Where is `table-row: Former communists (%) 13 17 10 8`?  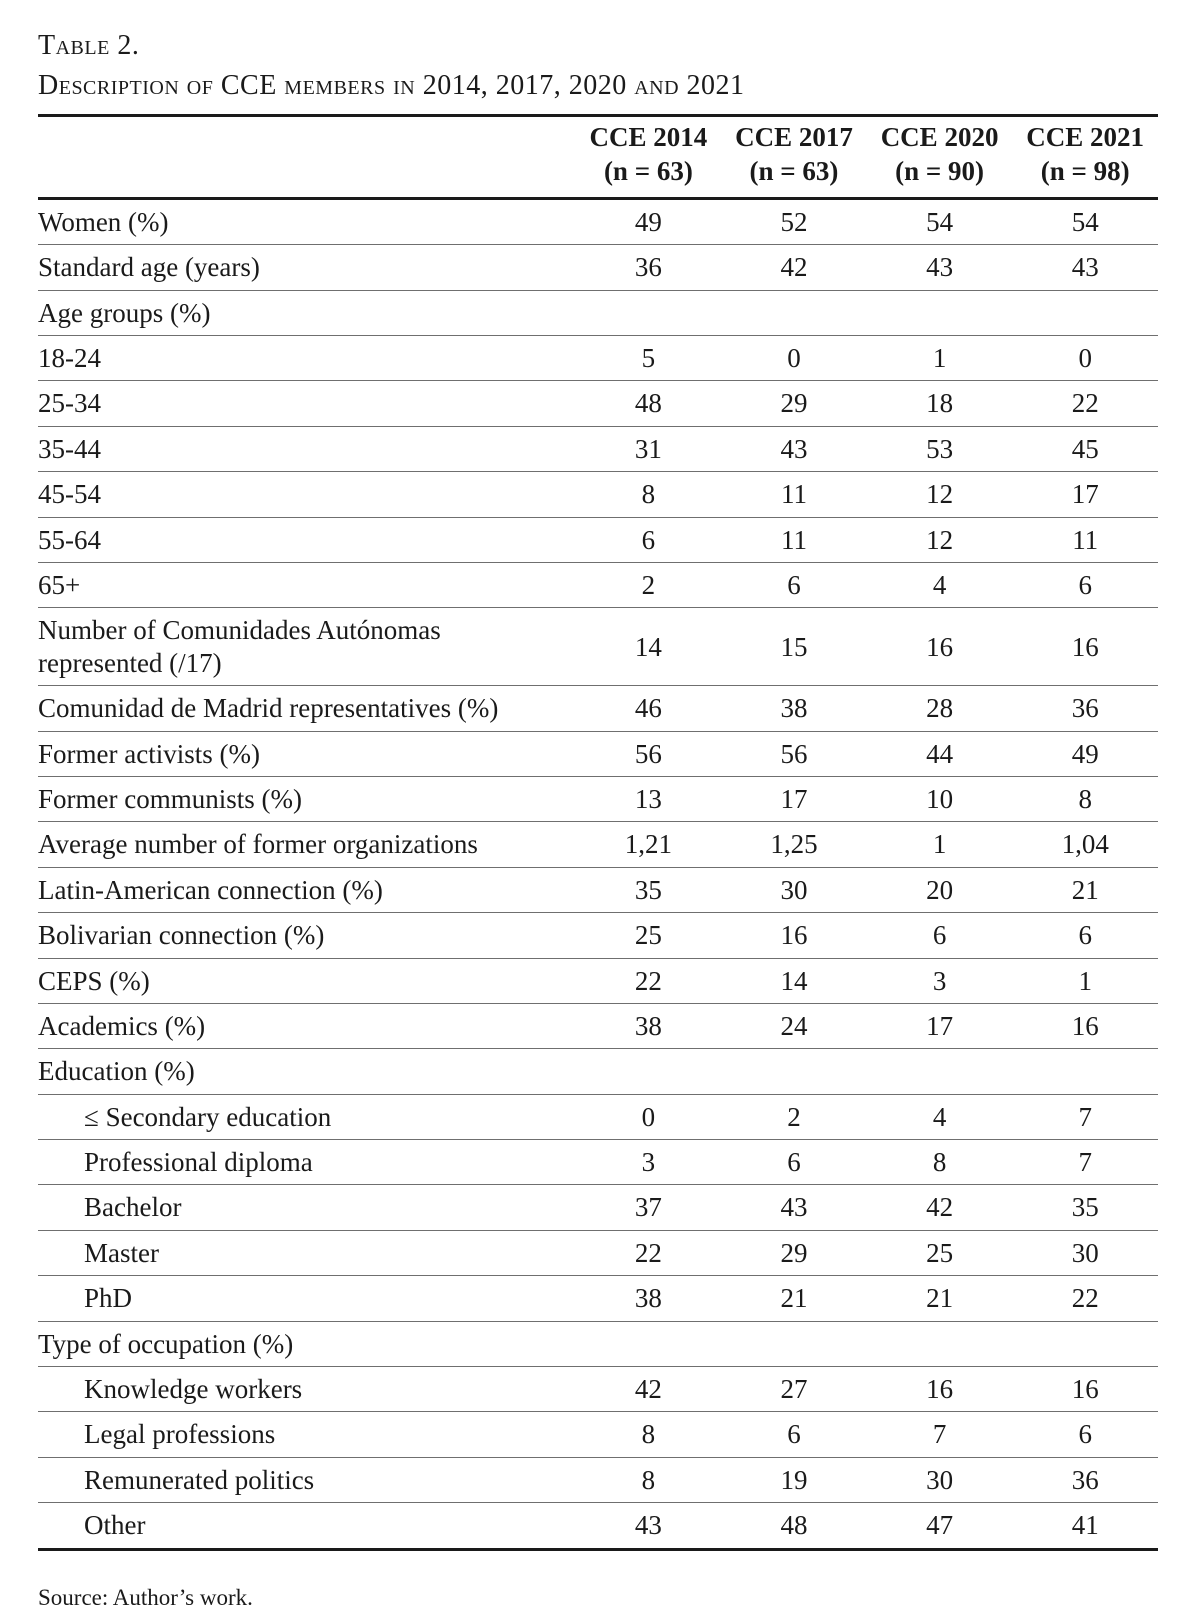 table-row: Former communists (%) 13 17 10 8 is located at coordinates (598, 798).